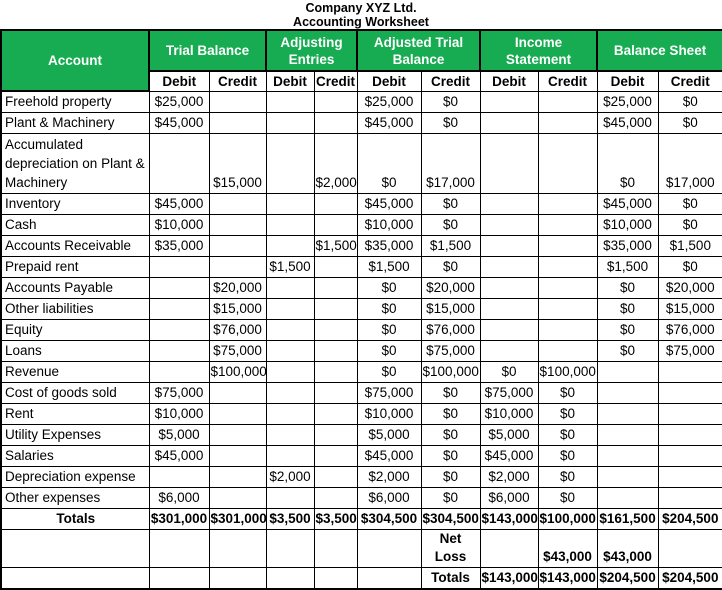 The width and height of the screenshot is (722, 590). Describe the element at coordinates (389, 498) in the screenshot. I see `value-cell: $6,000` at that location.